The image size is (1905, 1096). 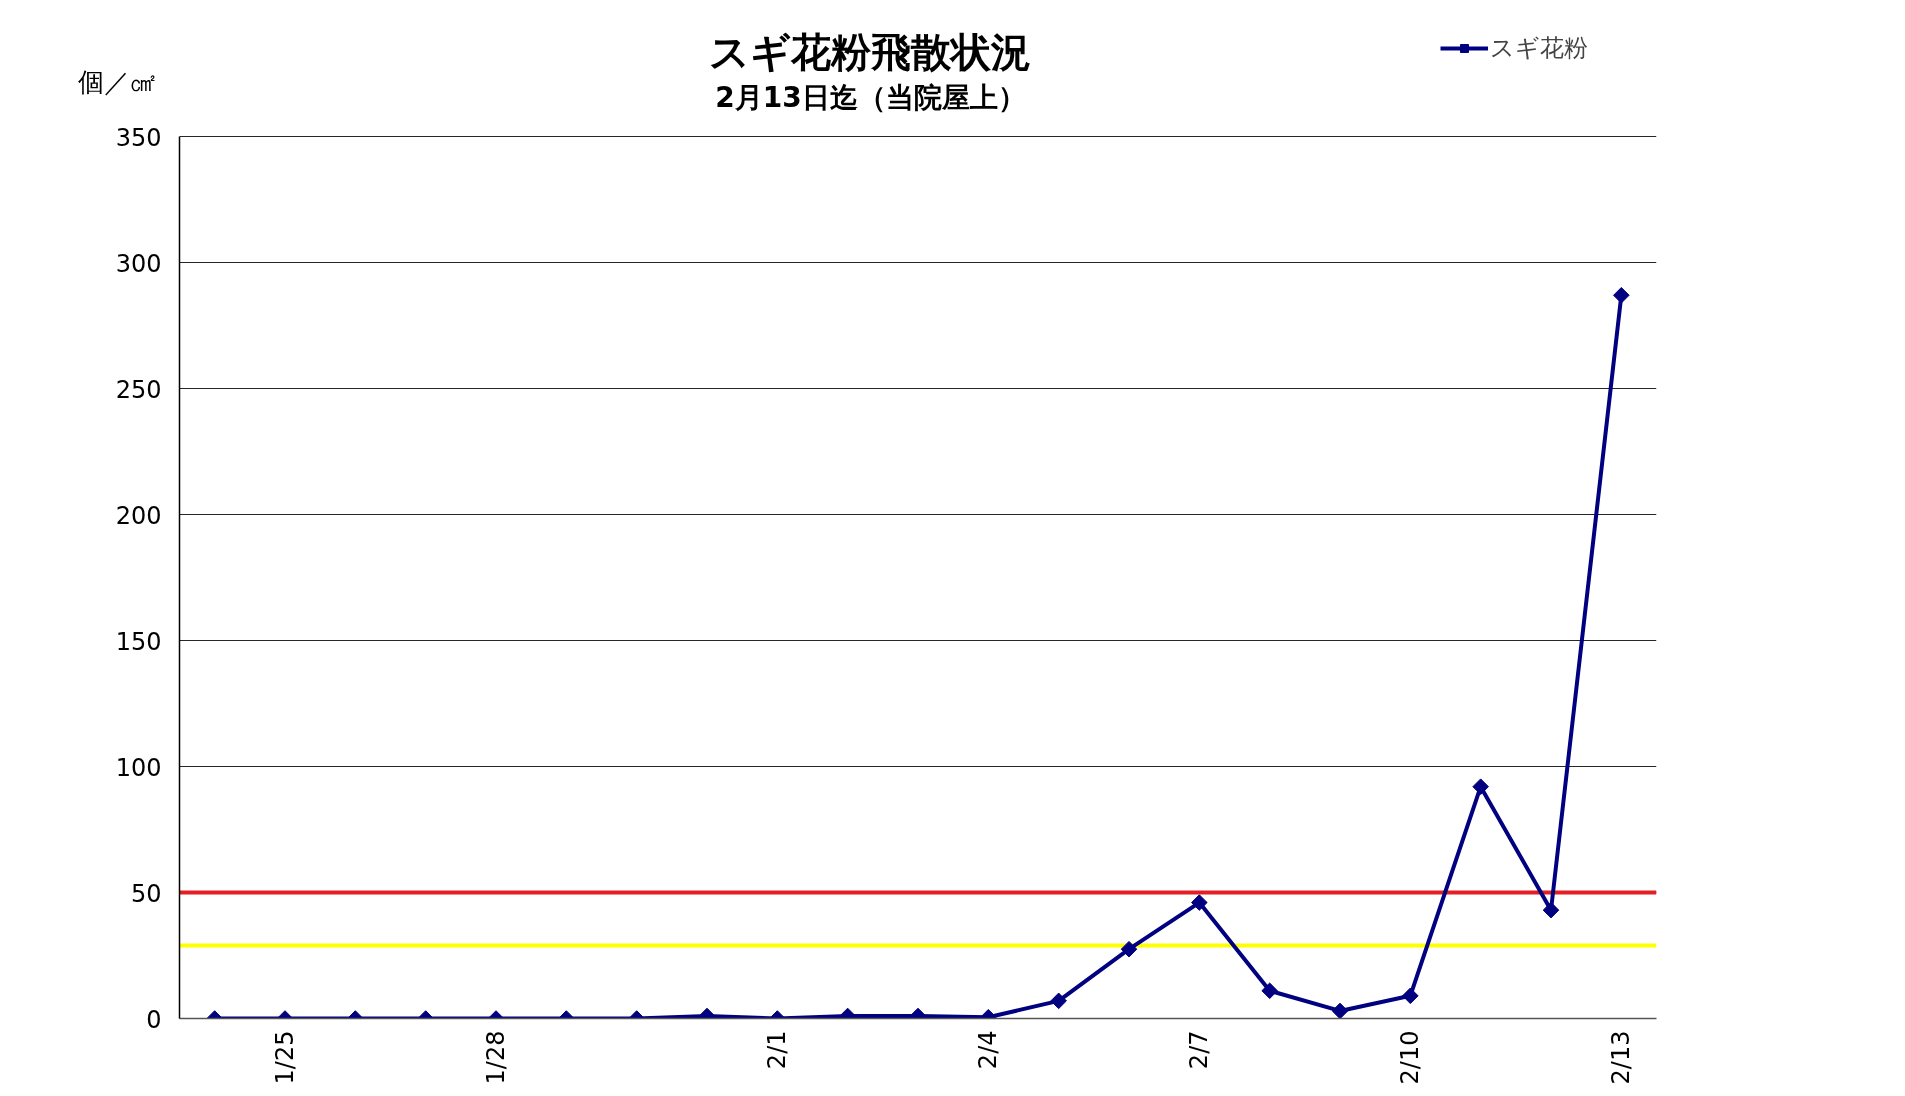 What do you see at coordinates (988, 1050) in the screenshot?
I see `x-tick-label: 2/4` at bounding box center [988, 1050].